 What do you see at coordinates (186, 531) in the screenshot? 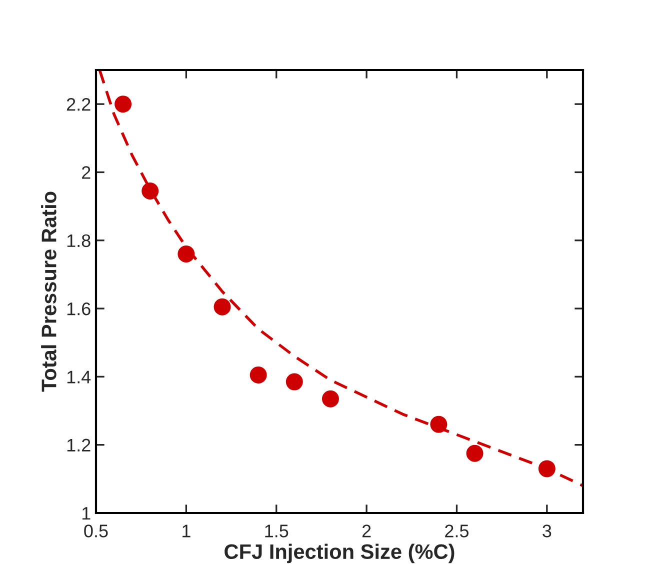
I see `x-tick-label: 1` at bounding box center [186, 531].